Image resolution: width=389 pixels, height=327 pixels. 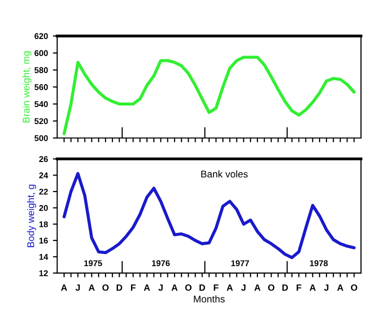 What do you see at coordinates (41, 138) in the screenshot?
I see `y-tick-label: 500` at bounding box center [41, 138].